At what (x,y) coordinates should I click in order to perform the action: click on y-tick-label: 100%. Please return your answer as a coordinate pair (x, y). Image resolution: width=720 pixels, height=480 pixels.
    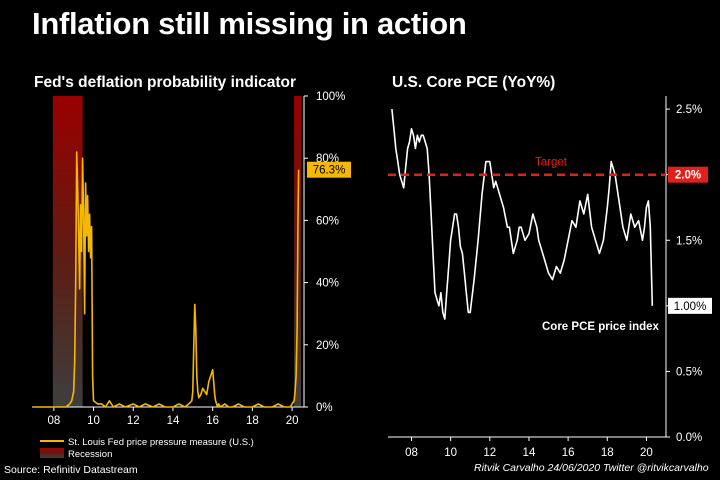
    Looking at the image, I should click on (330, 97).